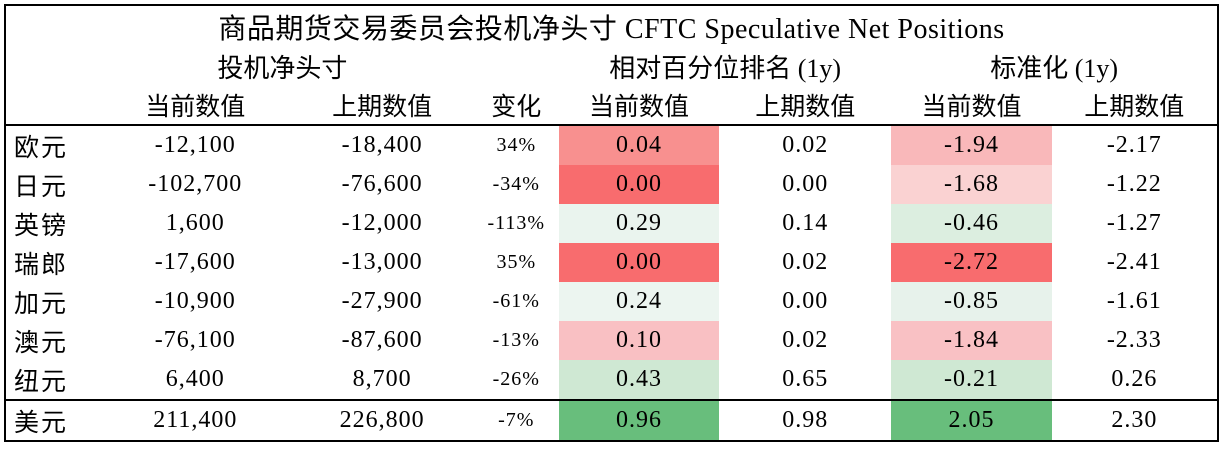  I want to click on std-previous-cell: 2.30, so click(1134, 420).